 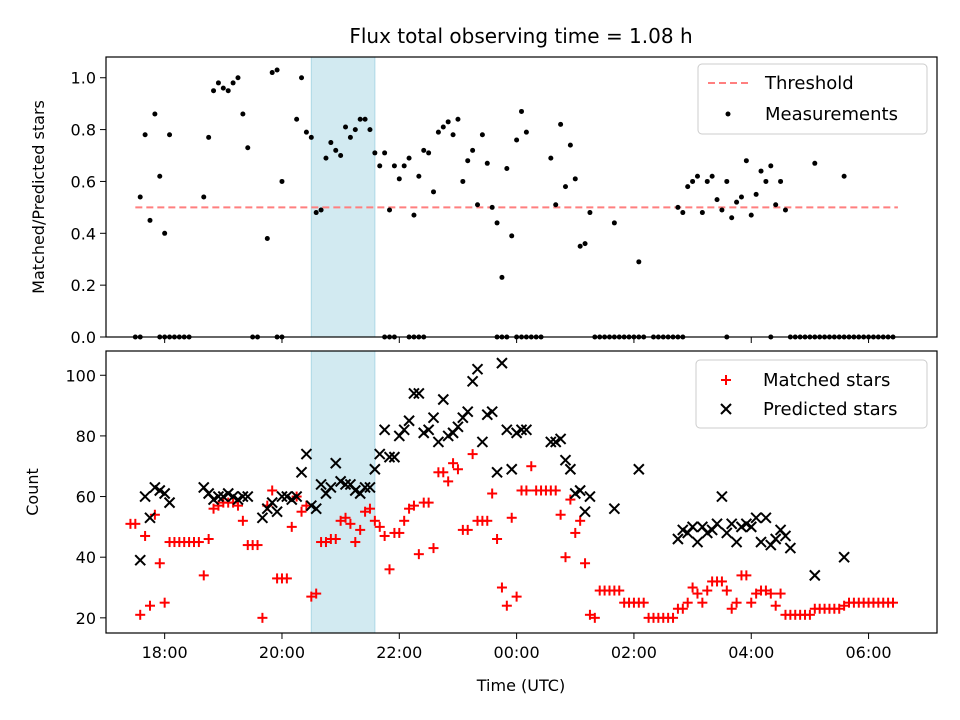 What do you see at coordinates (726, 409) in the screenshot?
I see `legend-predicted-swatch` at bounding box center [726, 409].